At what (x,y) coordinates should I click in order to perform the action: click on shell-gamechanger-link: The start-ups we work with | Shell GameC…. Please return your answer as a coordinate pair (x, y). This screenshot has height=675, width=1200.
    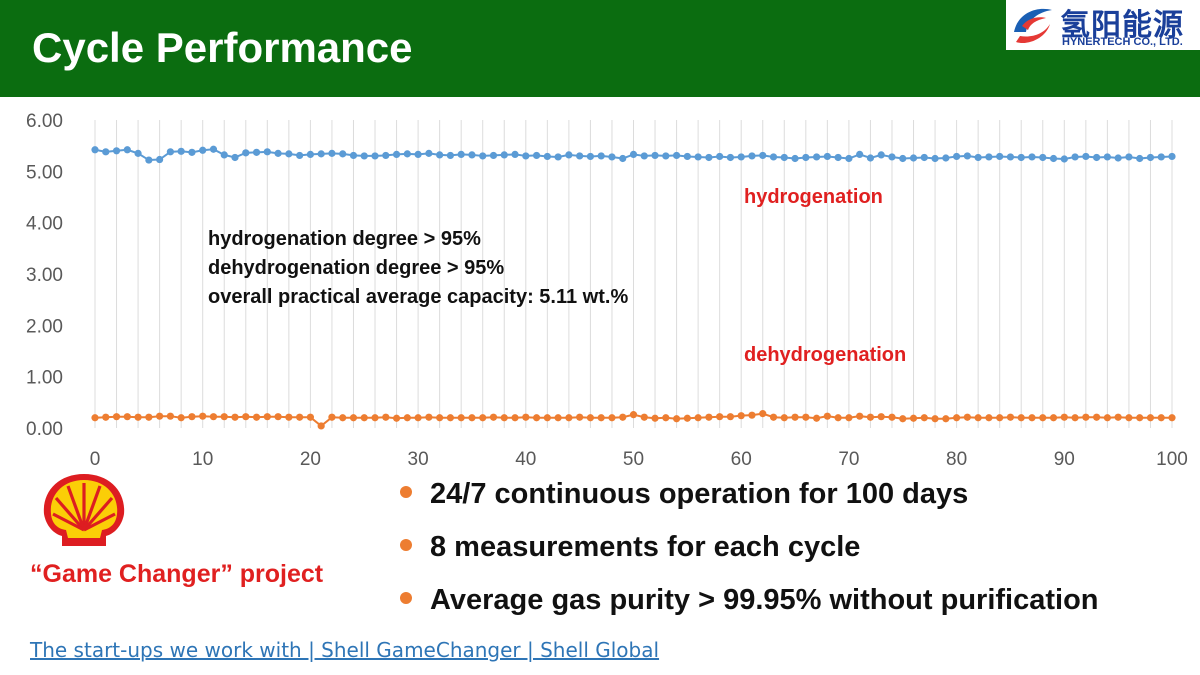
    Looking at the image, I should click on (345, 650).